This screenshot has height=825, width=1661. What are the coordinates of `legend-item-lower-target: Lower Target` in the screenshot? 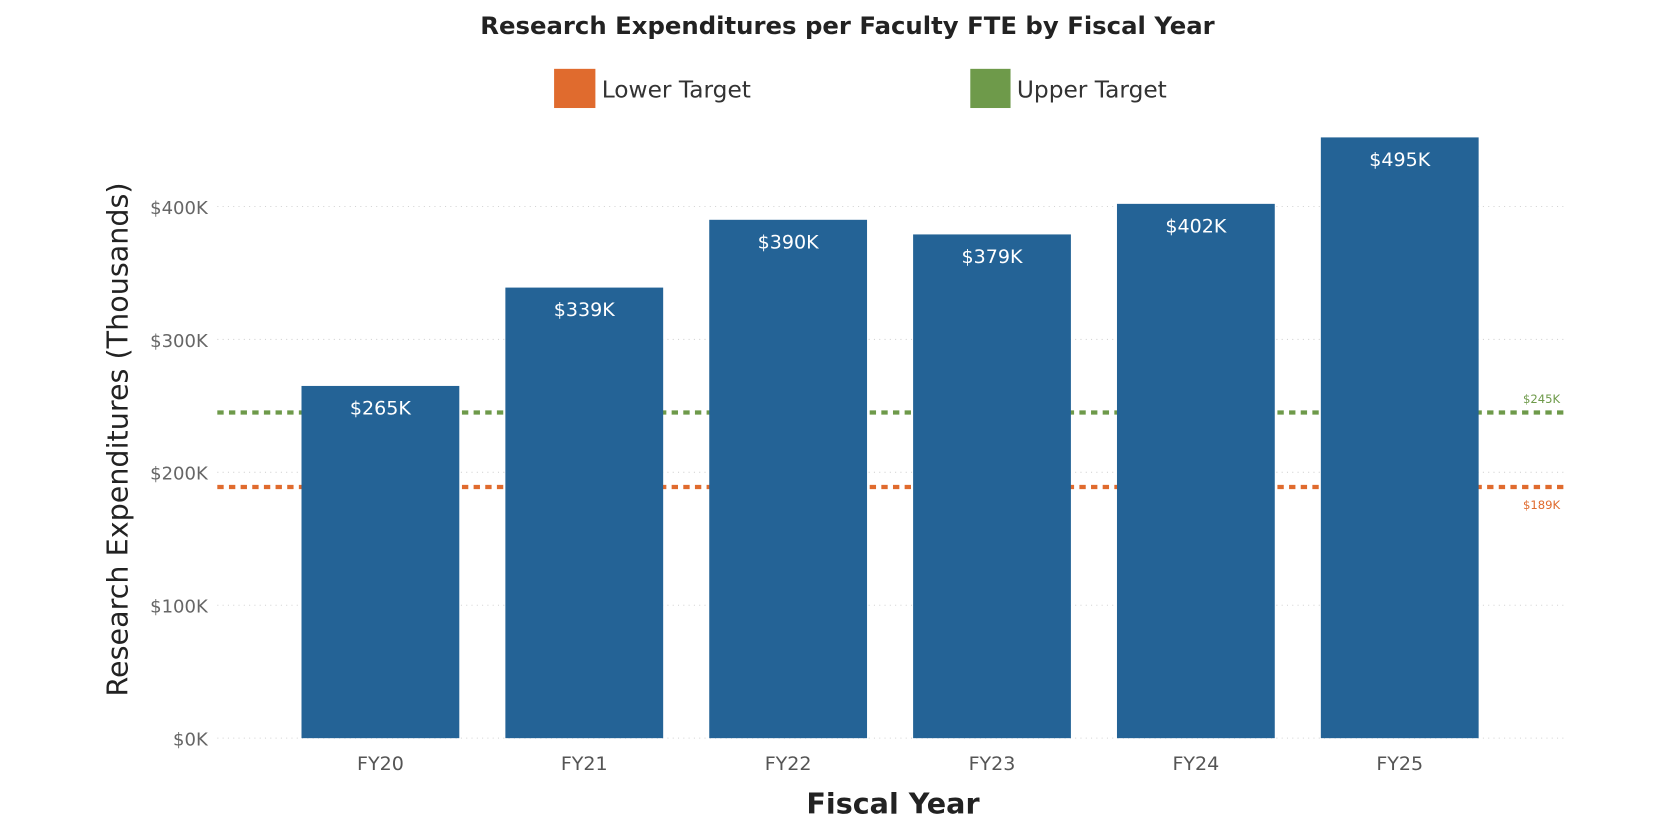 It's located at (652, 88).